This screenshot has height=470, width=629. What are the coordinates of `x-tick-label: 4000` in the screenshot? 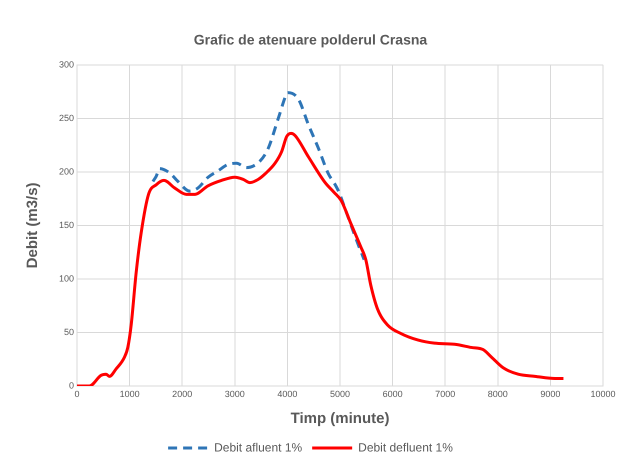 It's located at (287, 393).